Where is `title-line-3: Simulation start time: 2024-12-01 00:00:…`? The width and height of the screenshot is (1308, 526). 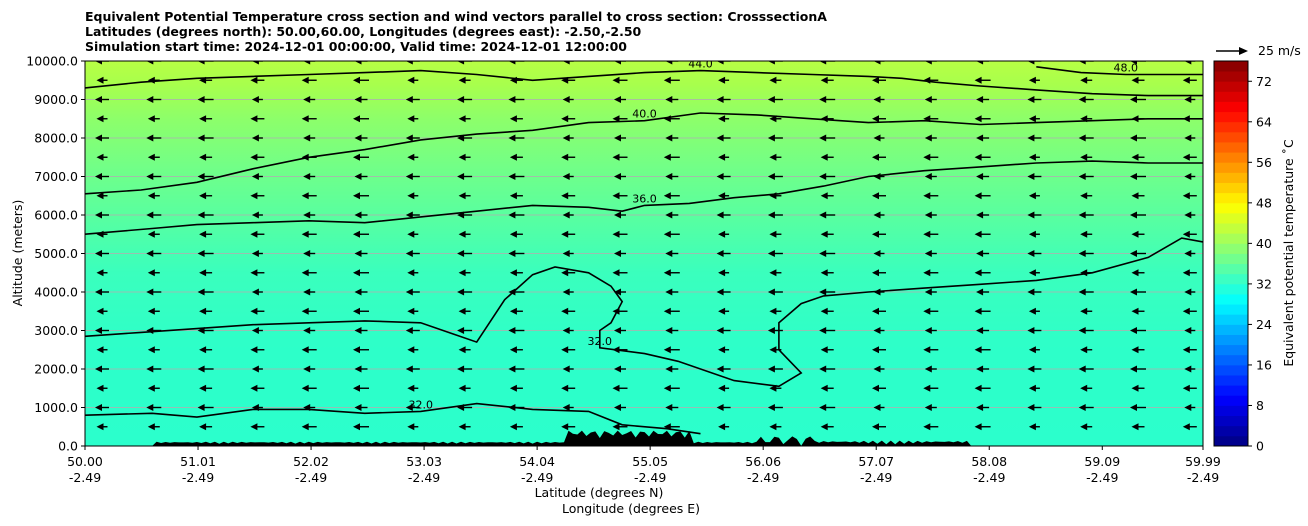 title-line-3: Simulation start time: 2024-12-01 00:00:… is located at coordinates (356, 46).